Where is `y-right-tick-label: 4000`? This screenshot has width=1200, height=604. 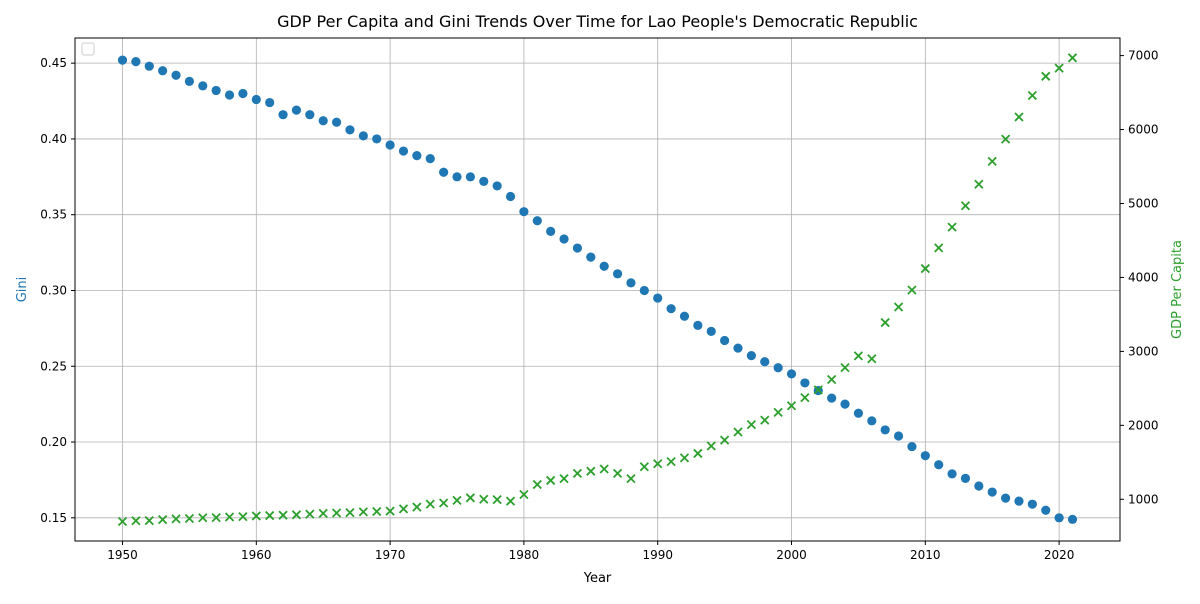 y-right-tick-label: 4000 is located at coordinates (1143, 277).